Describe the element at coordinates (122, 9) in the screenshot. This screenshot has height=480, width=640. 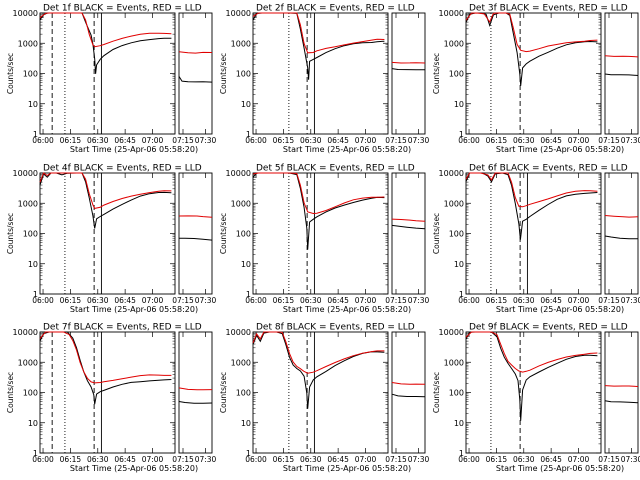
I see `panel-title: Det 1f BLACK = Events, RED = LLD` at that location.